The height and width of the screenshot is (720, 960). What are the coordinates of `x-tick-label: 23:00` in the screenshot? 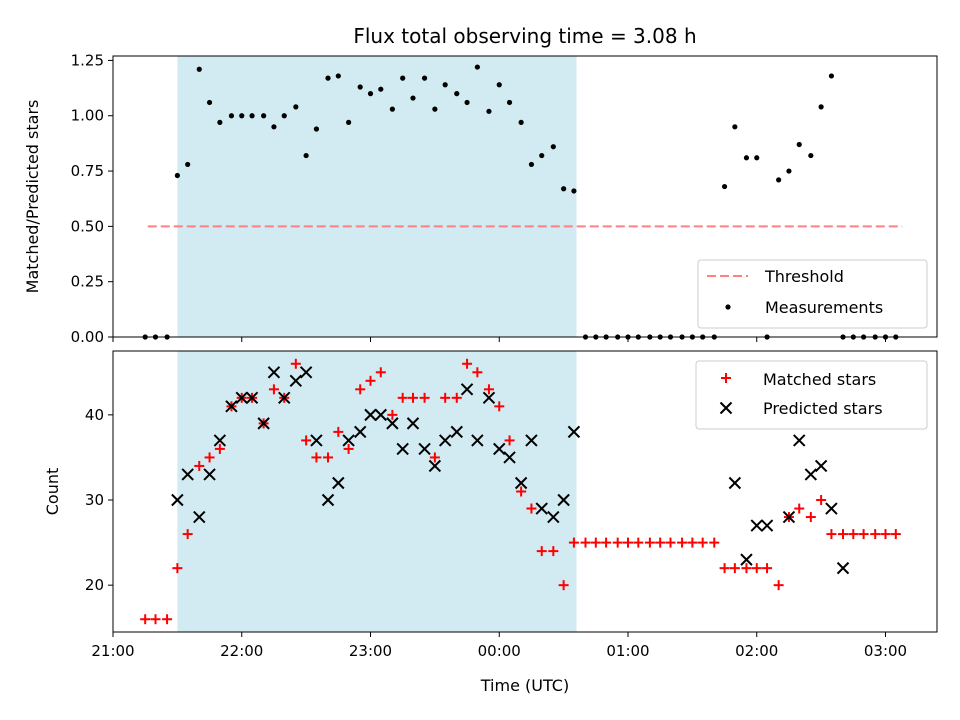 It's located at (370, 651).